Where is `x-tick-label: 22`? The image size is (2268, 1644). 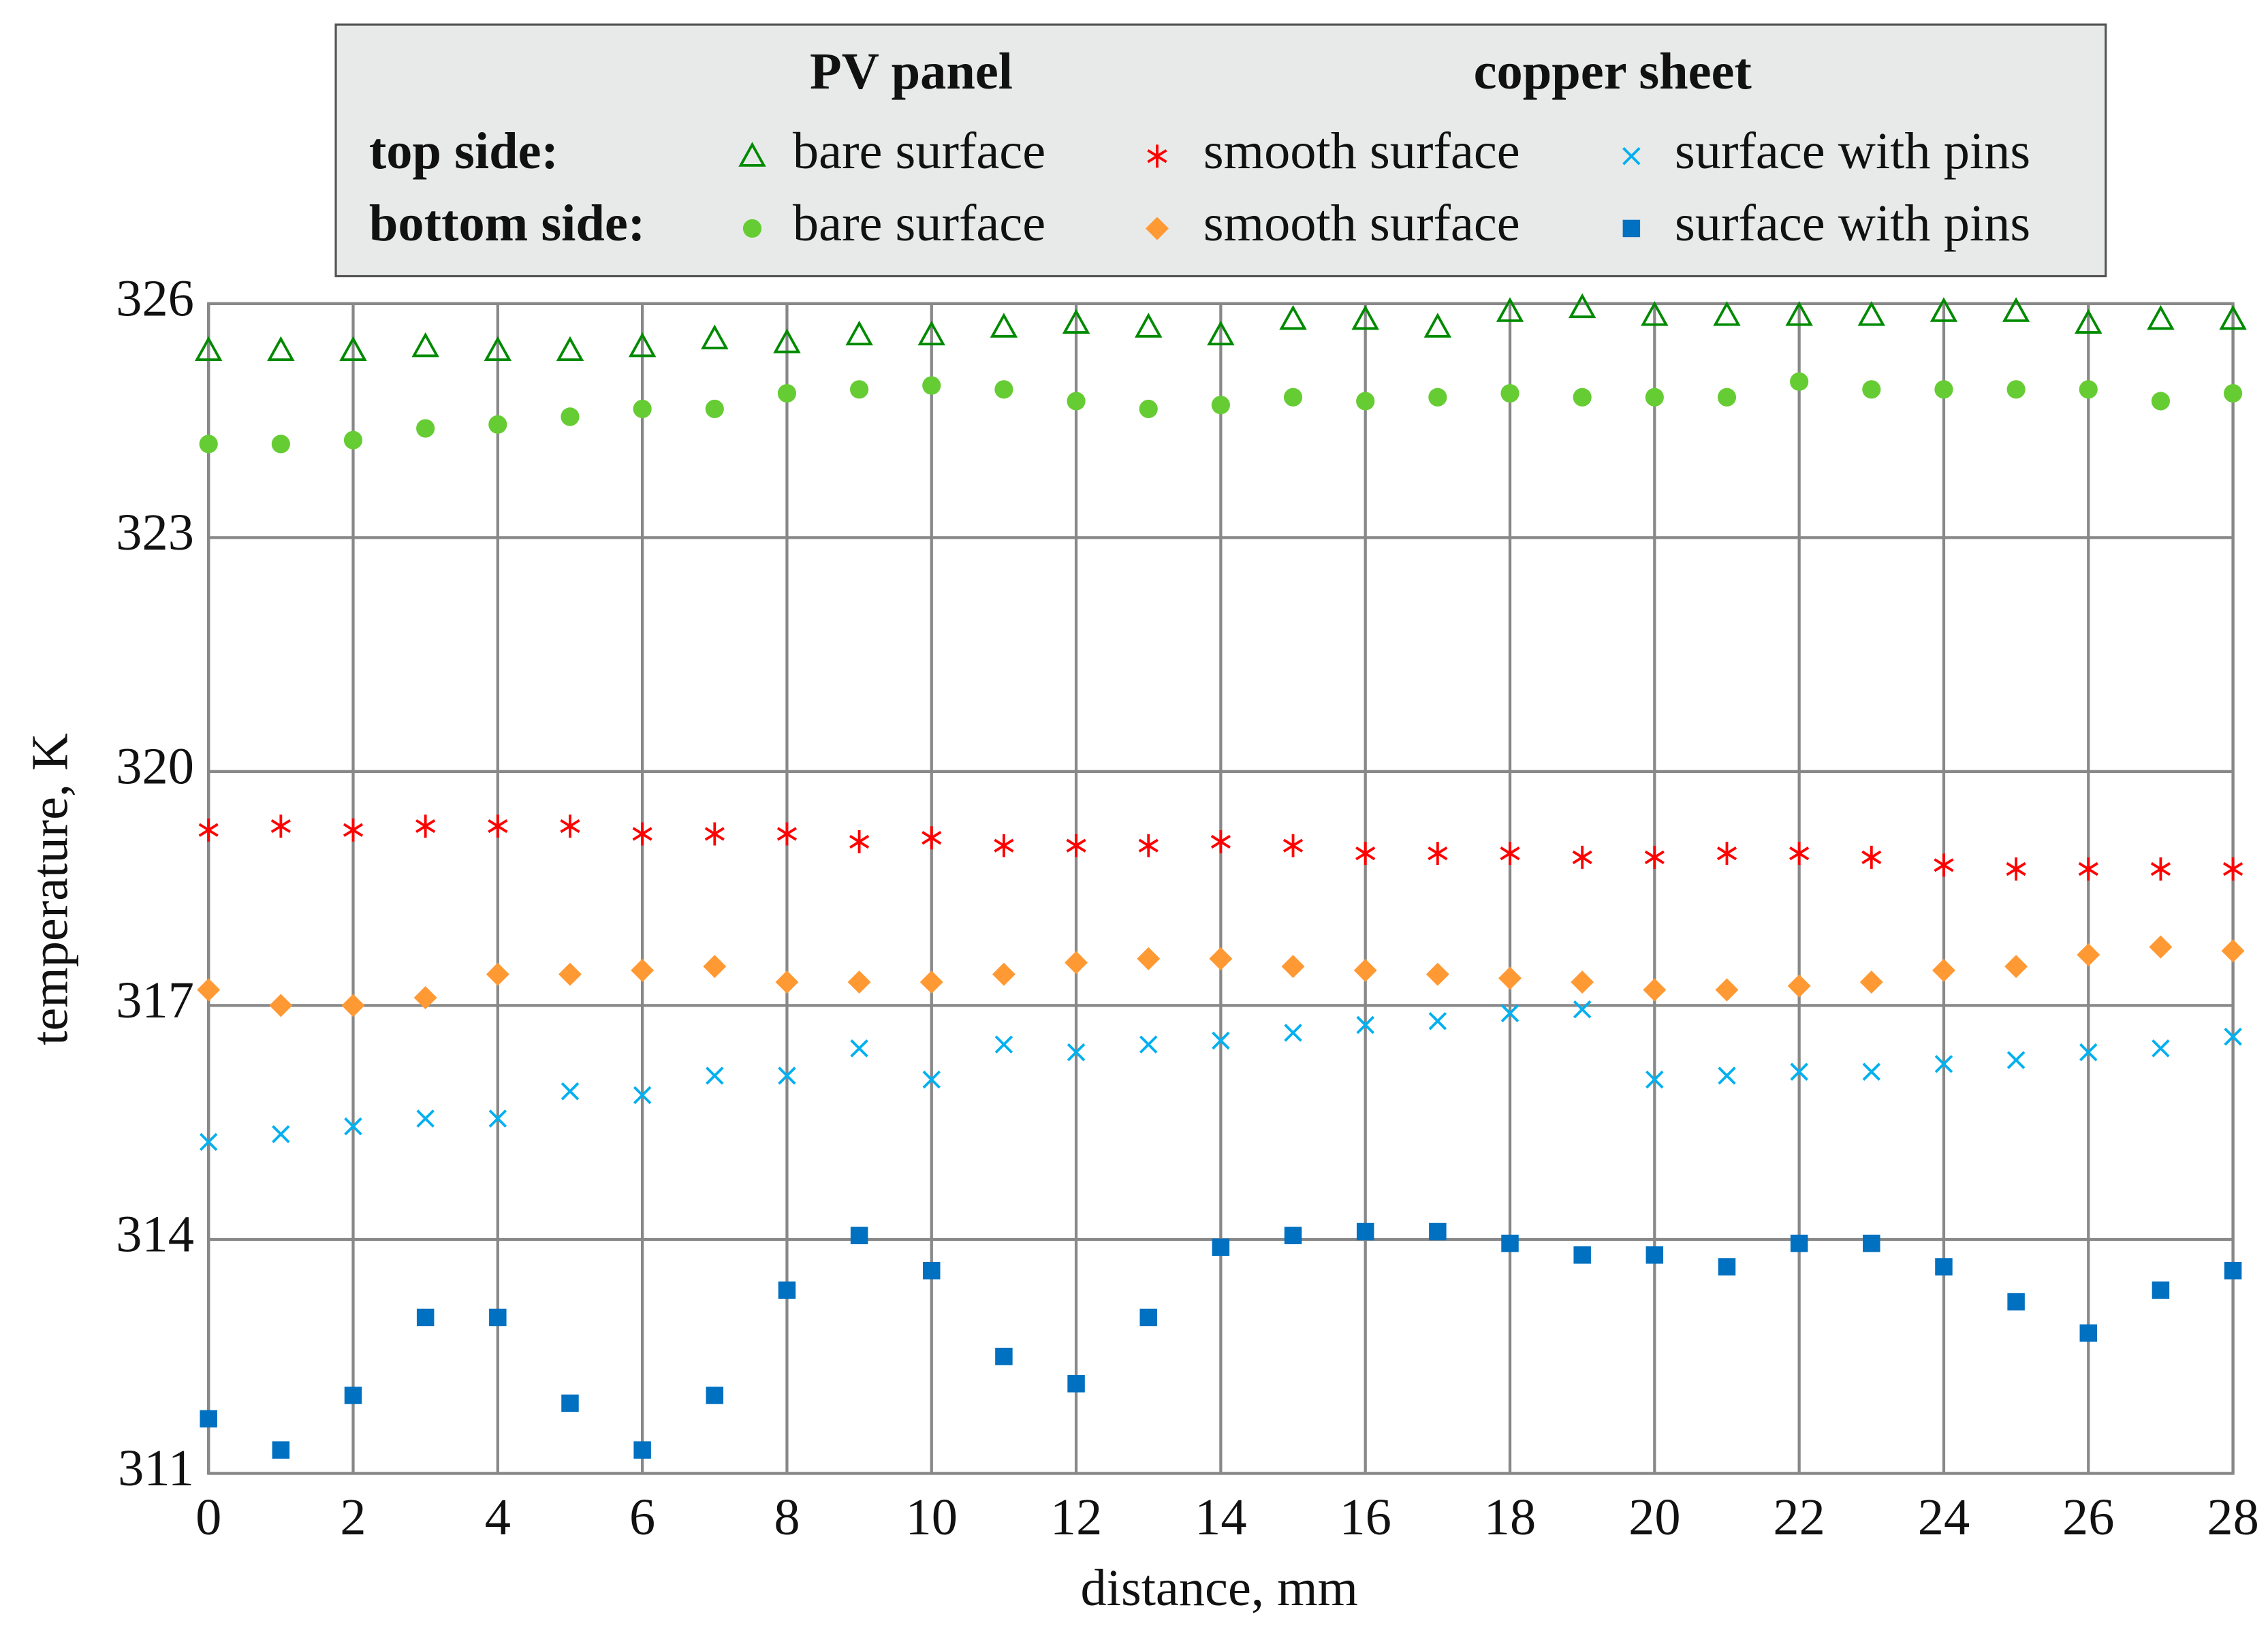 x-tick-label: 22 is located at coordinates (1799, 1517).